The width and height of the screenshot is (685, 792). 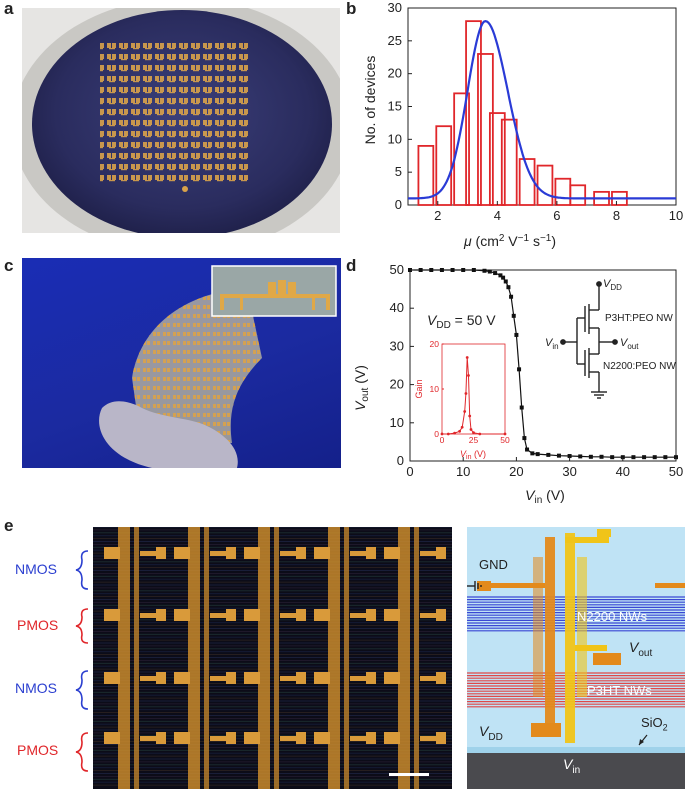 I want to click on schematic-gnd-label: GND, so click(x=493, y=564).